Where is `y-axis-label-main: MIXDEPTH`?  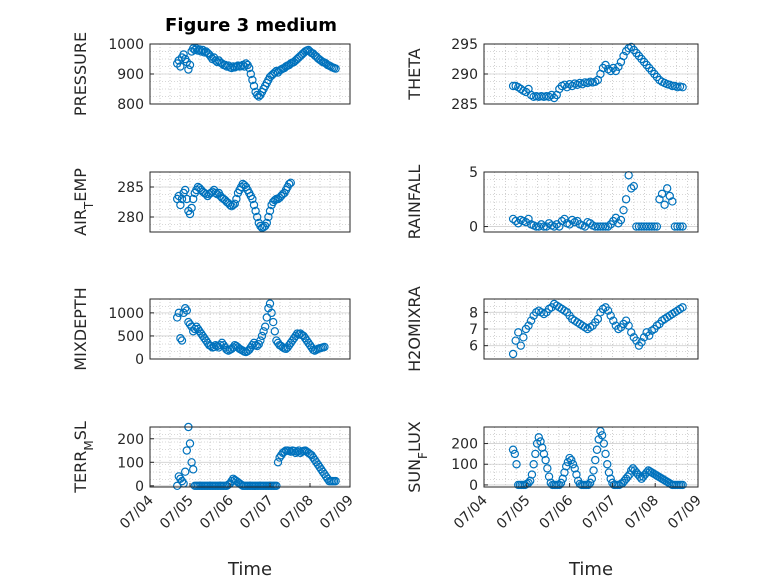 y-axis-label-main: MIXDEPTH is located at coordinates (80, 328).